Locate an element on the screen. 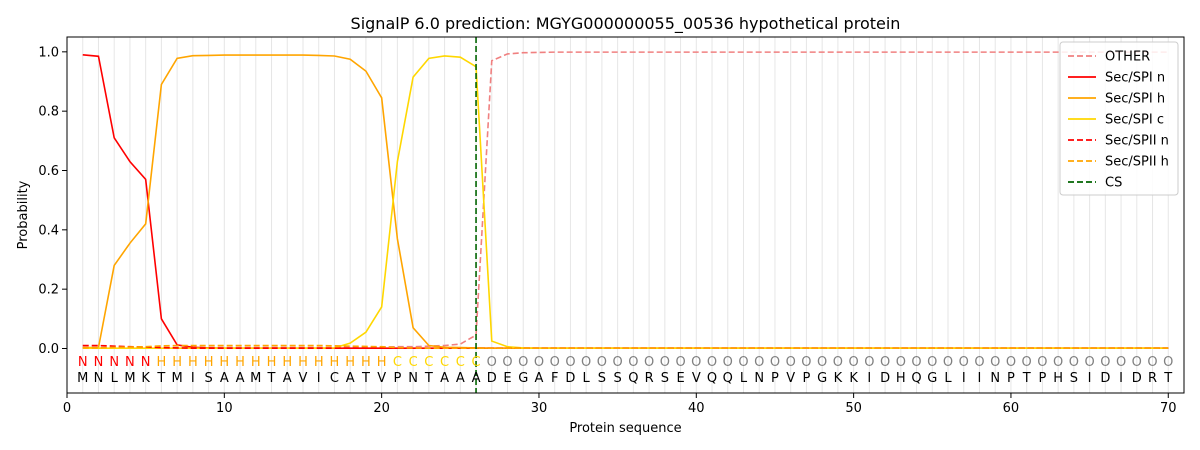 This screenshot has height=450, width=1200. region-label: N is located at coordinates (114, 362).